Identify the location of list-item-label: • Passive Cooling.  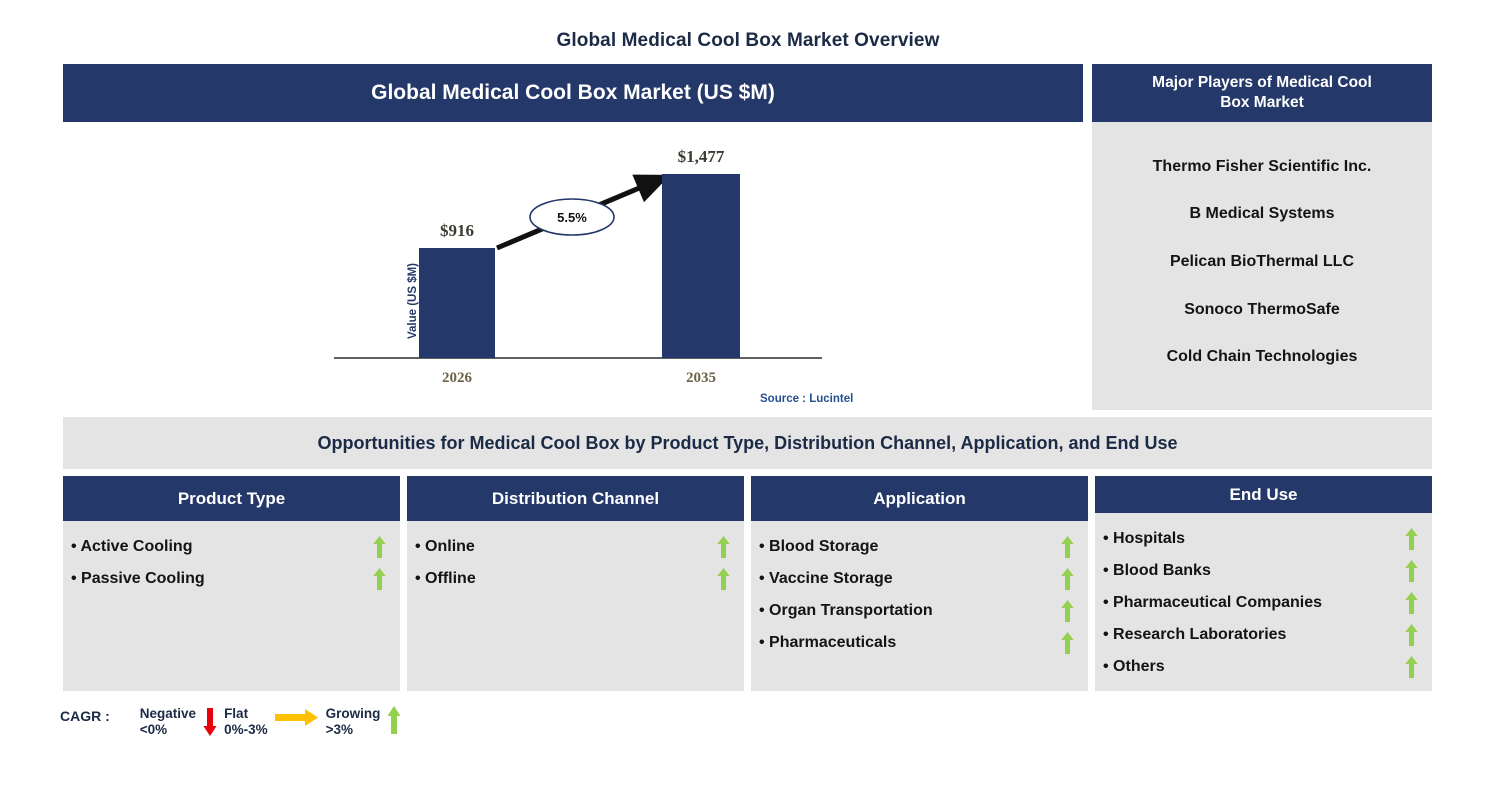
(138, 578).